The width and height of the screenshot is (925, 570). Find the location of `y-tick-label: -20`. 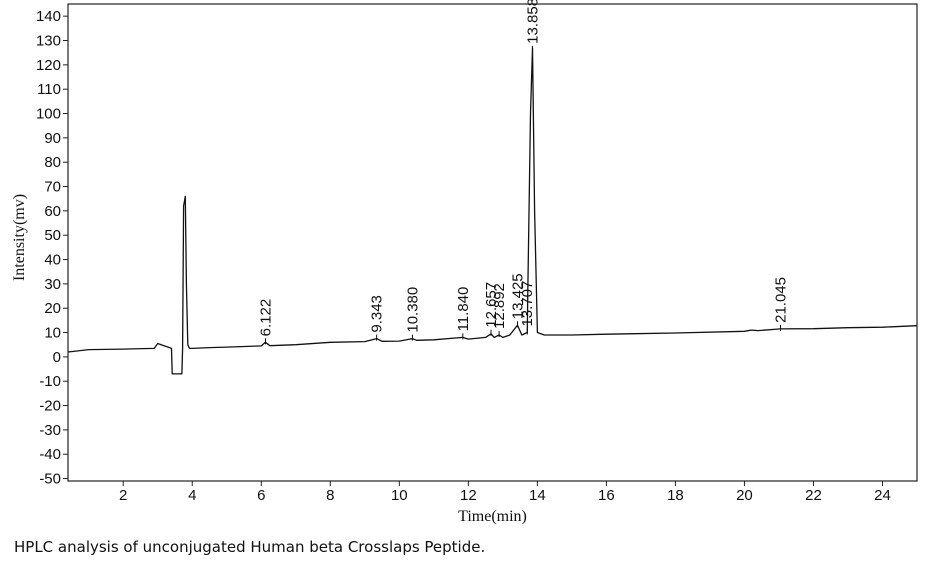

y-tick-label: -20 is located at coordinates (50, 406).